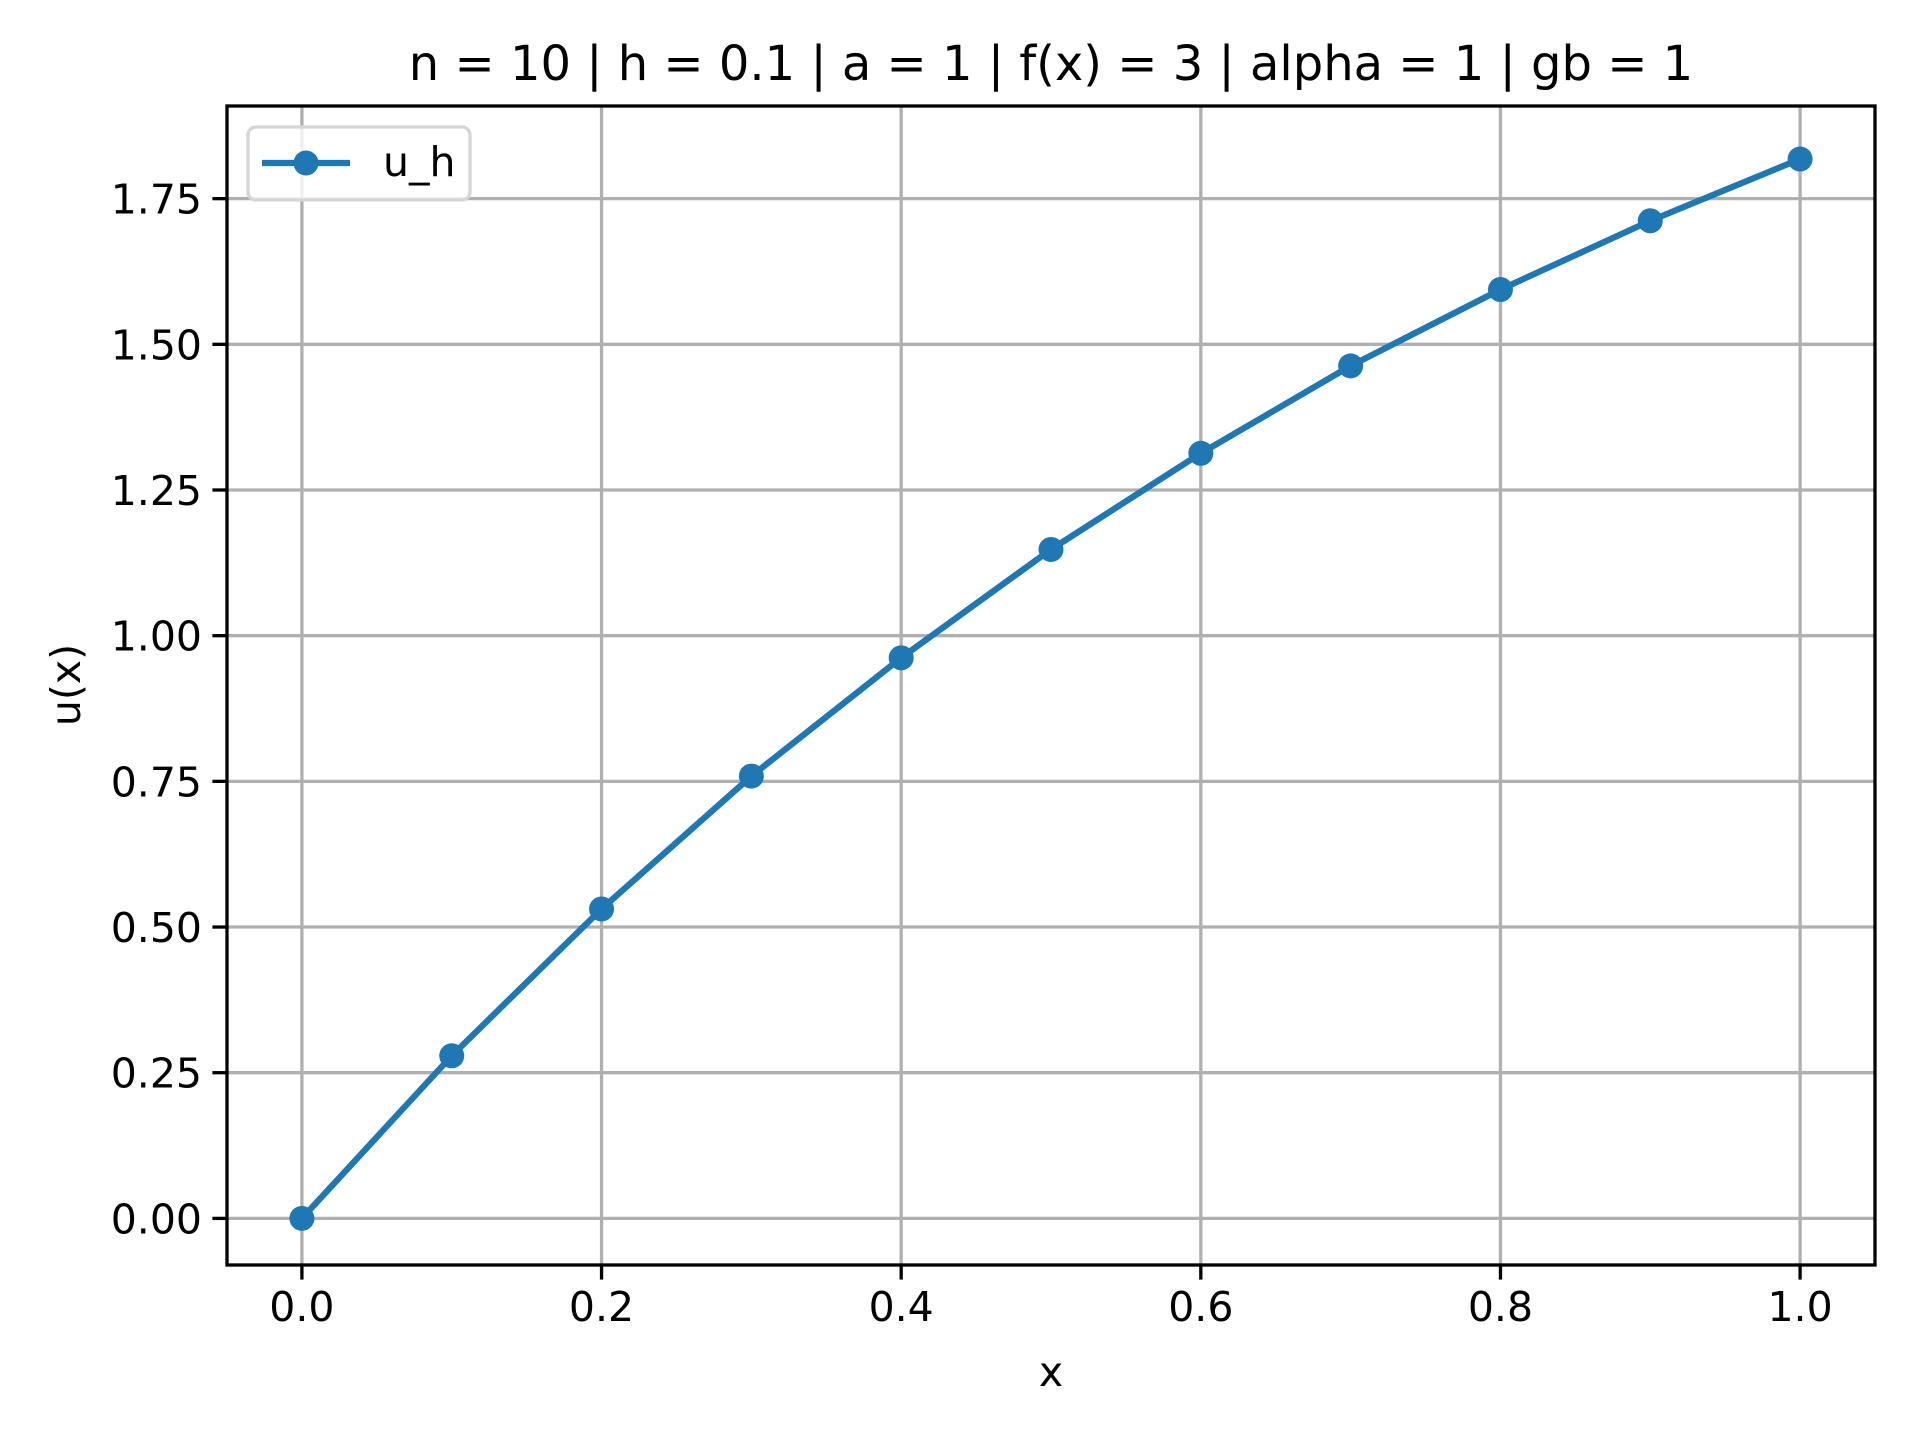  Describe the element at coordinates (156, 1074) in the screenshot. I see `y-tick-label: 0.25` at that location.